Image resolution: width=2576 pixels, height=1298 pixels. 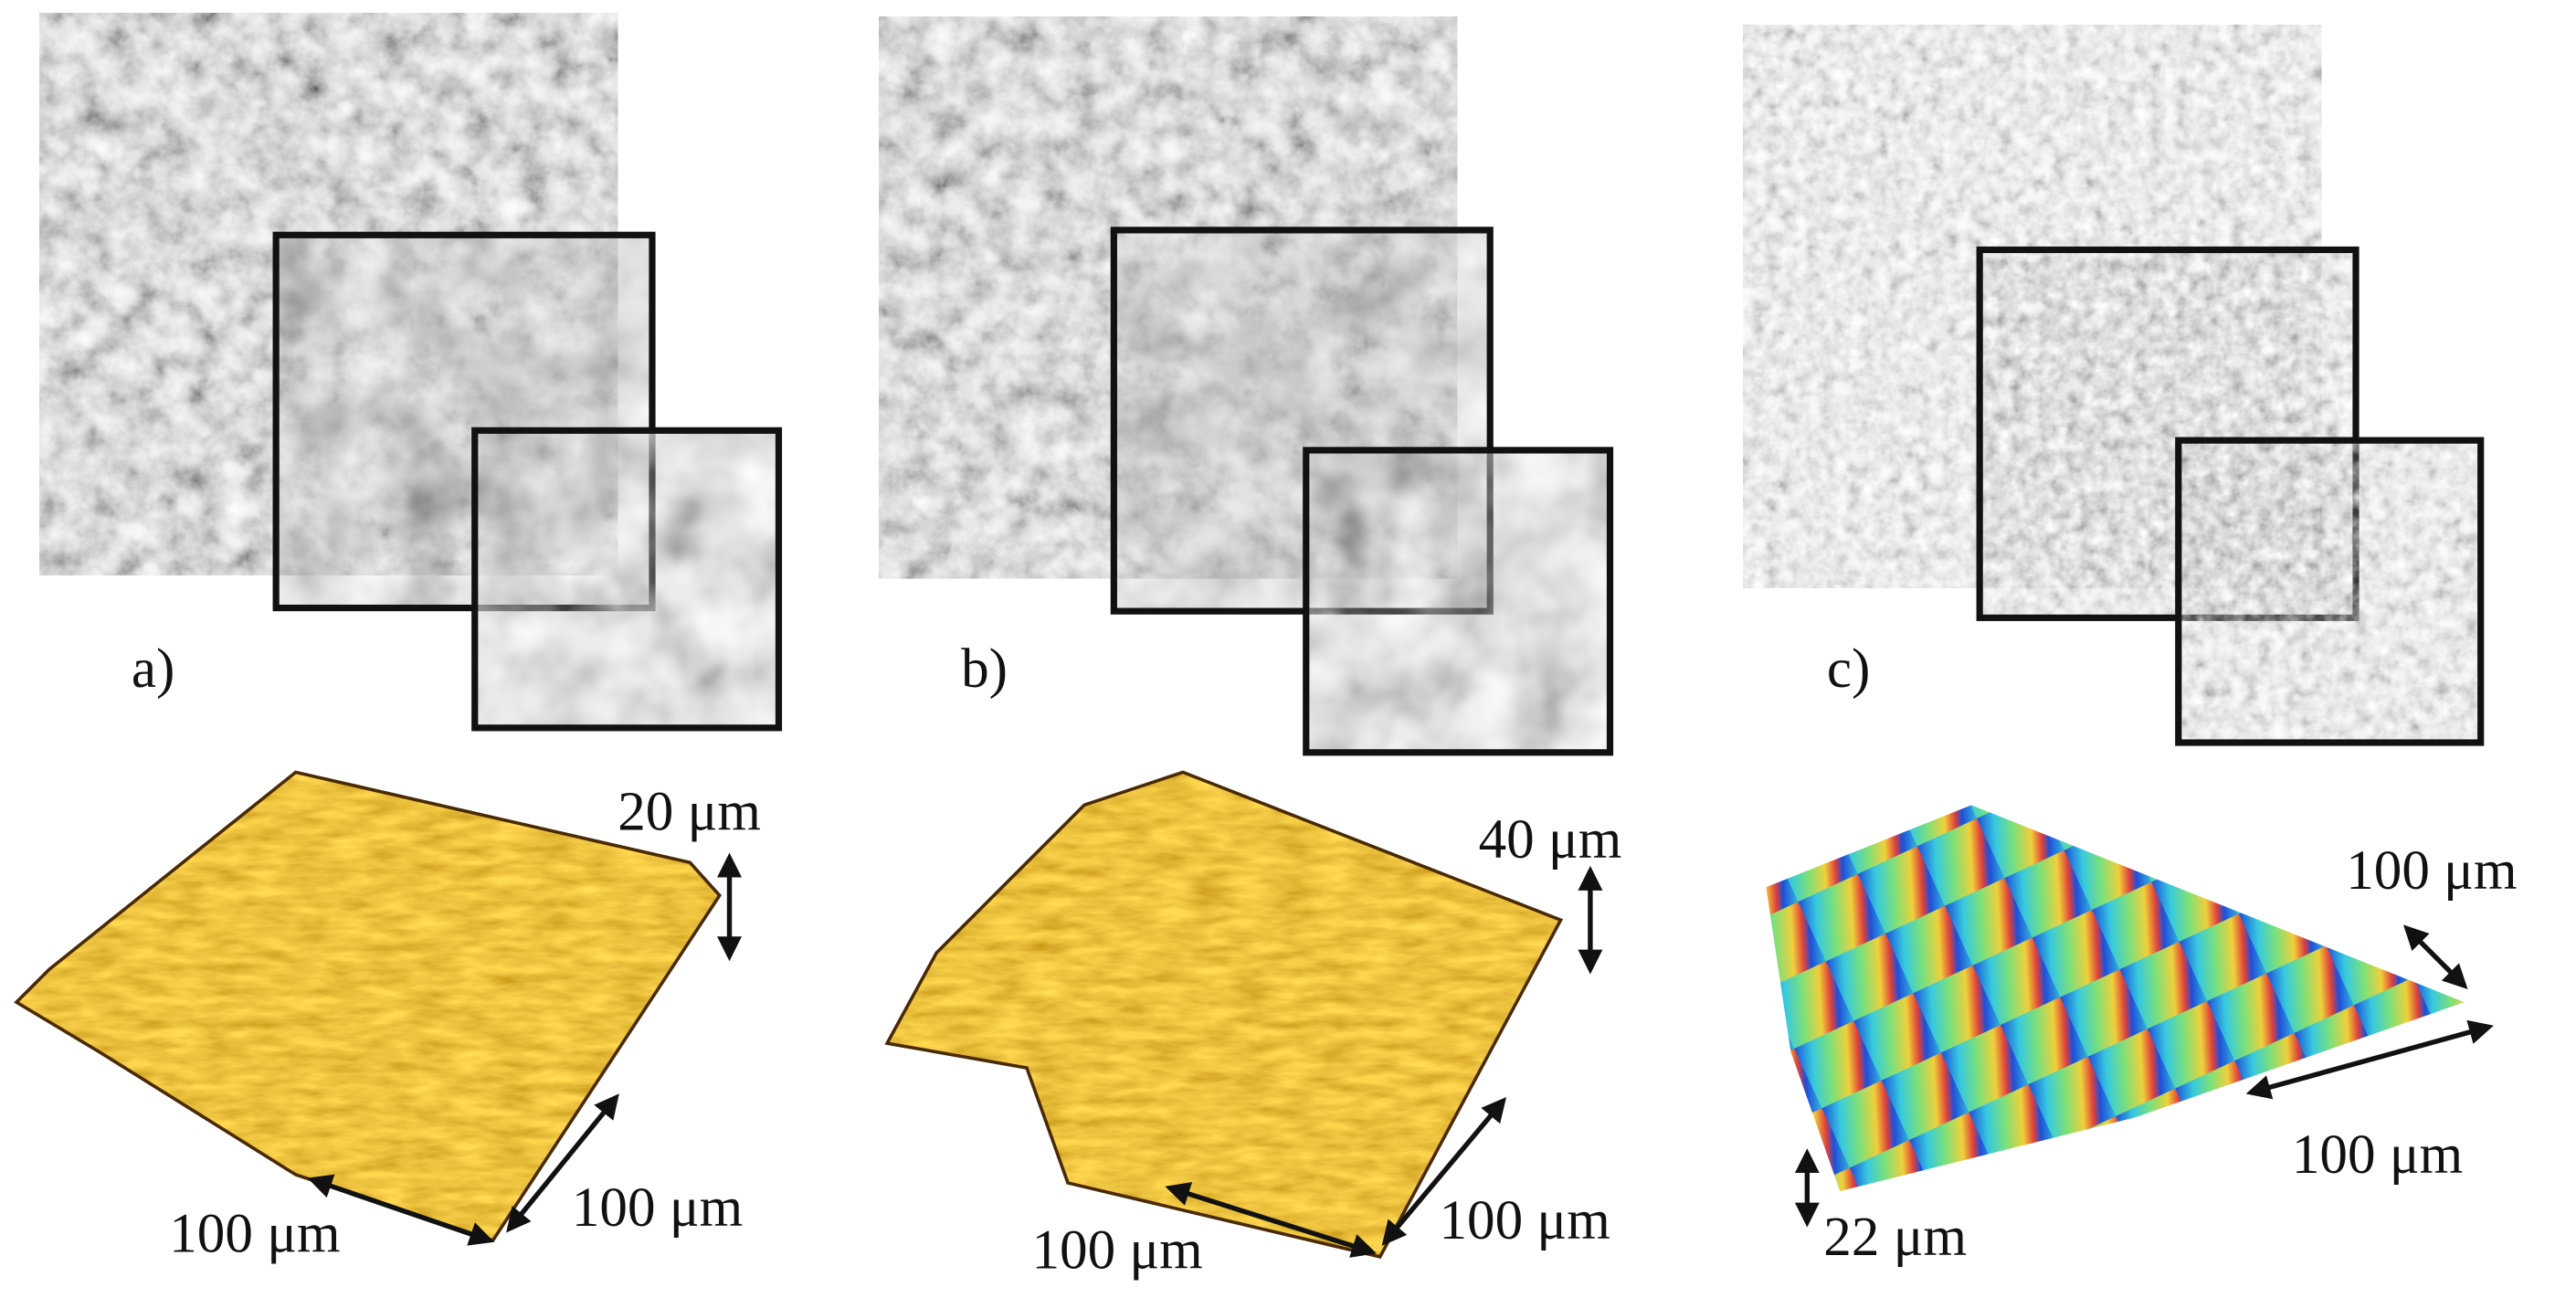 I want to click on profile-c: 22 μm 100 μm 100 μm, so click(x=2142, y=1036).